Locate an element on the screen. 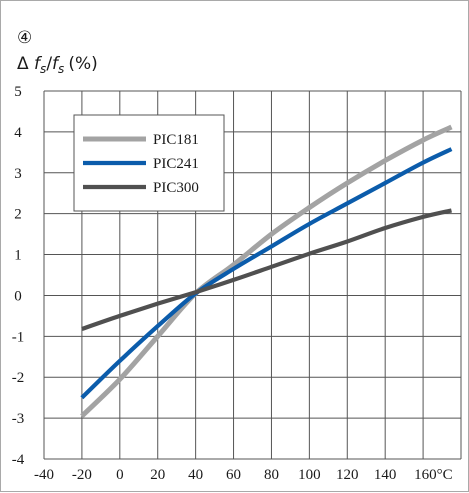  y-tick-label: 4 is located at coordinates (18, 133).